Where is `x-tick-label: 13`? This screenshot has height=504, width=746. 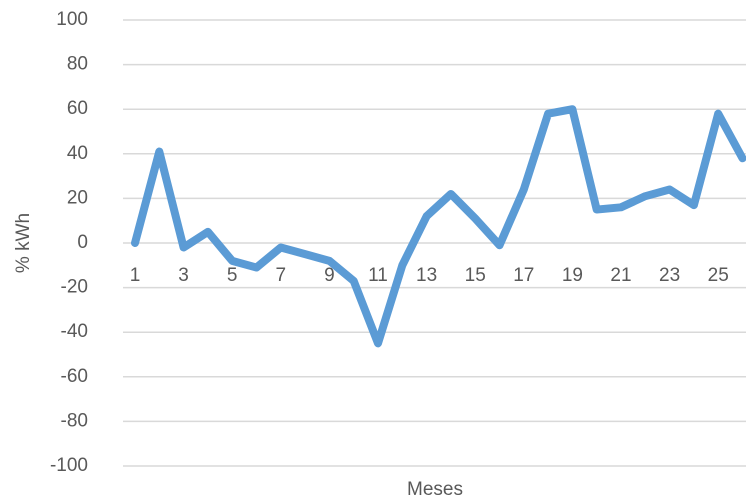 x-tick-label: 13 is located at coordinates (426, 275).